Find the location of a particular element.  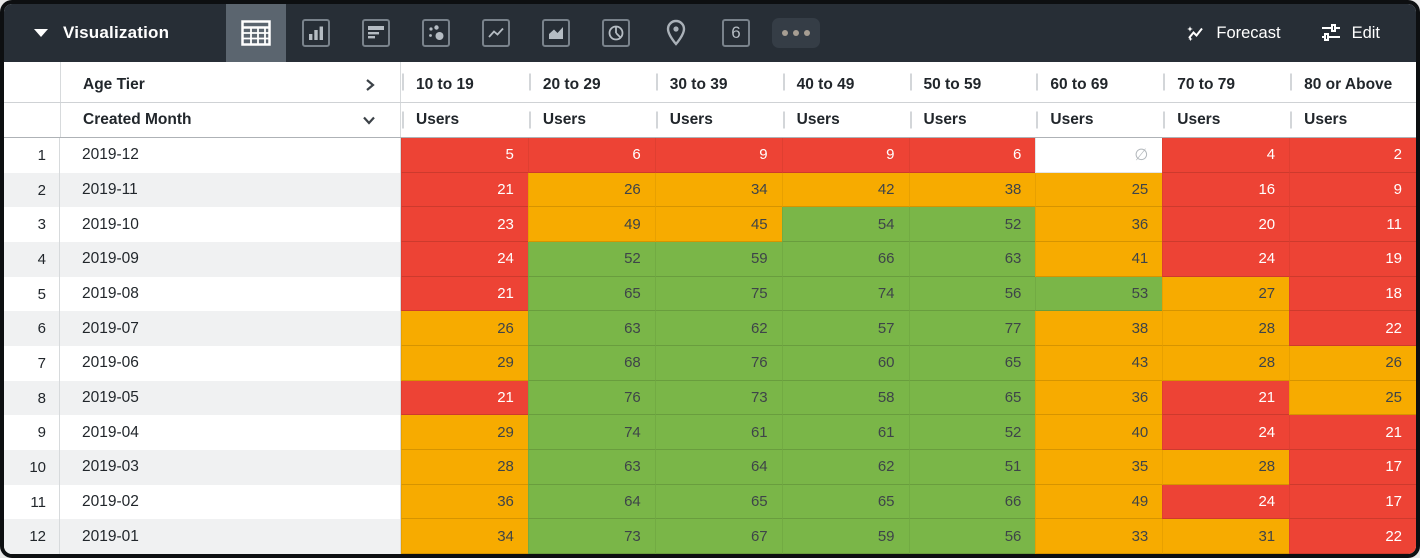

viz-type-area-chart is located at coordinates (556, 33).